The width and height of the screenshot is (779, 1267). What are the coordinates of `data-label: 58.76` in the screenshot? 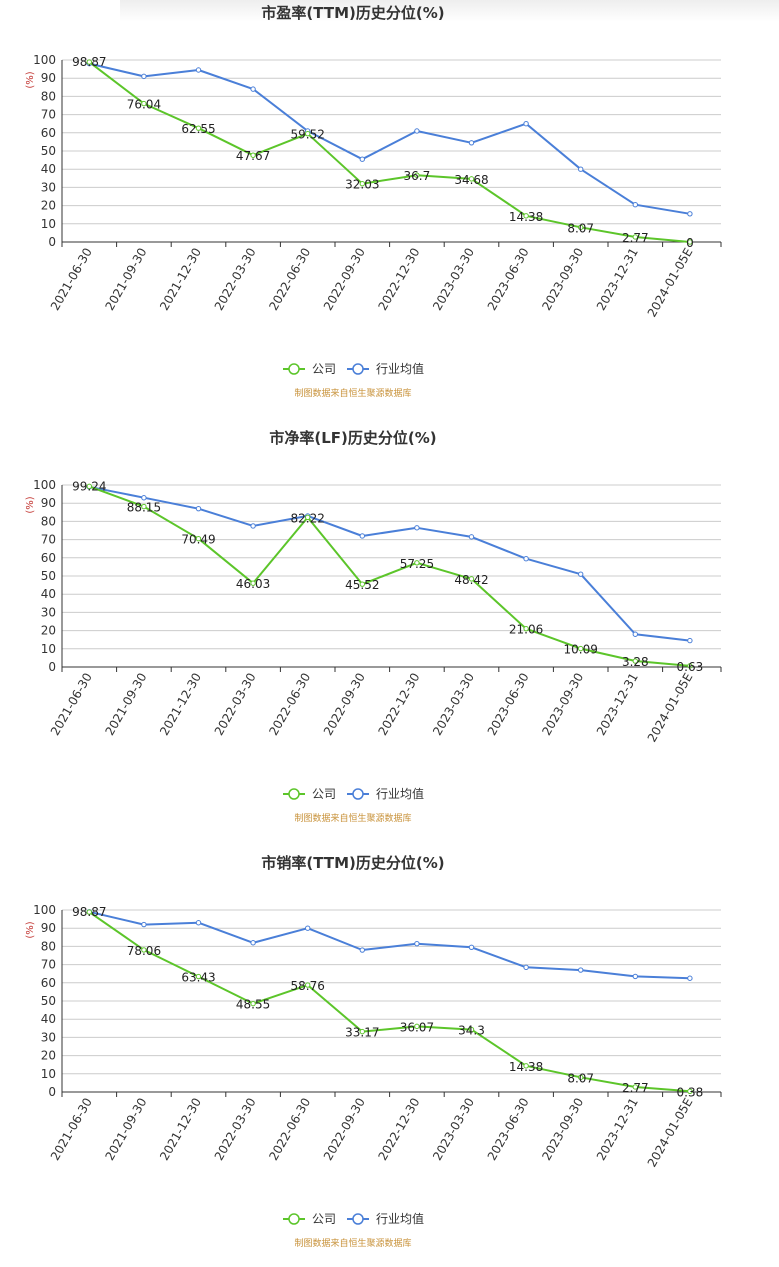 It's located at (308, 986).